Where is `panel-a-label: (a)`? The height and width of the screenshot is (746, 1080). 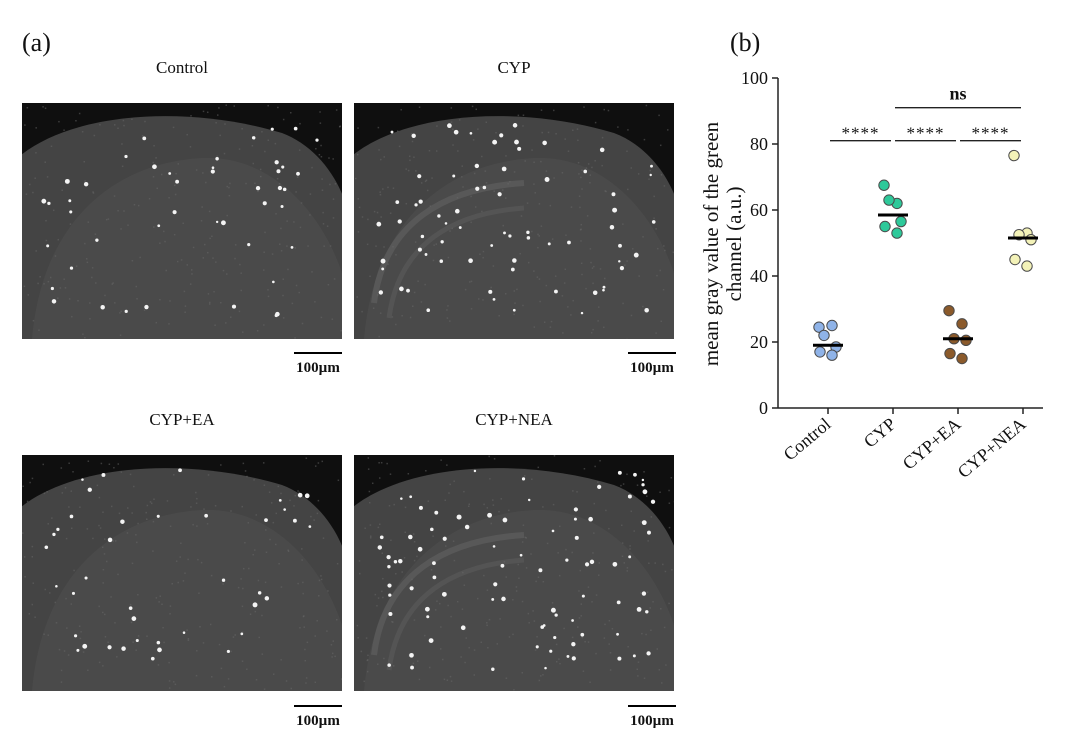 panel-a-label: (a) is located at coordinates (36, 42).